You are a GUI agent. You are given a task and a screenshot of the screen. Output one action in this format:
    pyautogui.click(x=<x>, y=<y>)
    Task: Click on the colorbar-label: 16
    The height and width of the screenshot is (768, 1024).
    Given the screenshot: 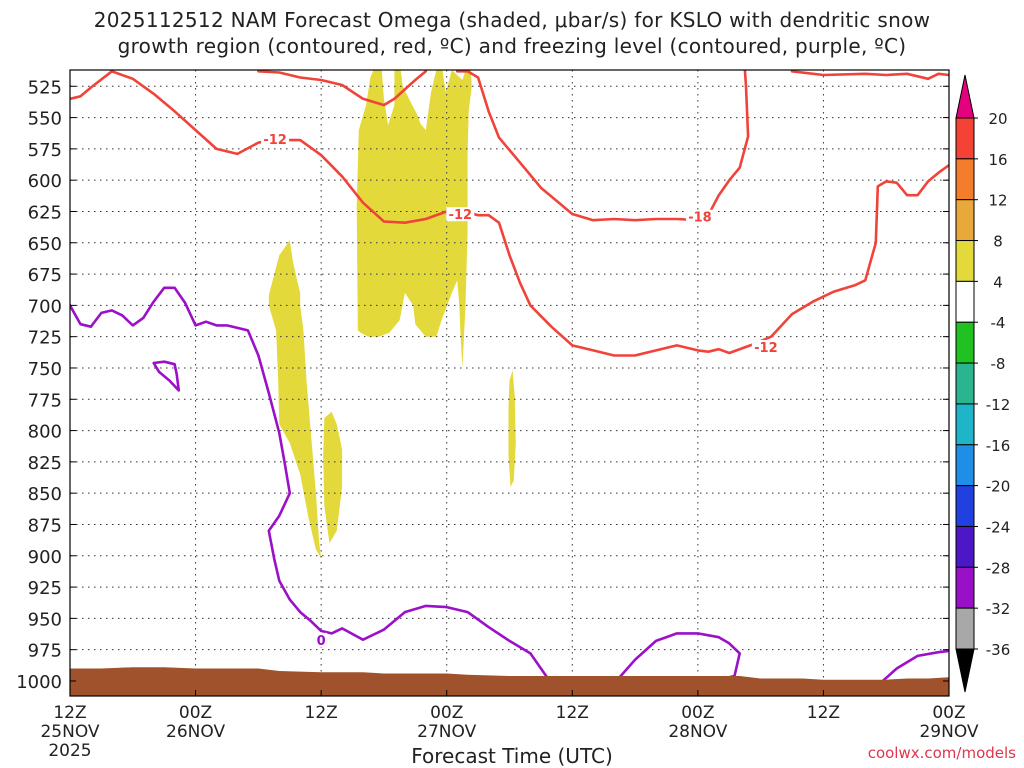 What is the action you would take?
    pyautogui.click(x=997, y=160)
    